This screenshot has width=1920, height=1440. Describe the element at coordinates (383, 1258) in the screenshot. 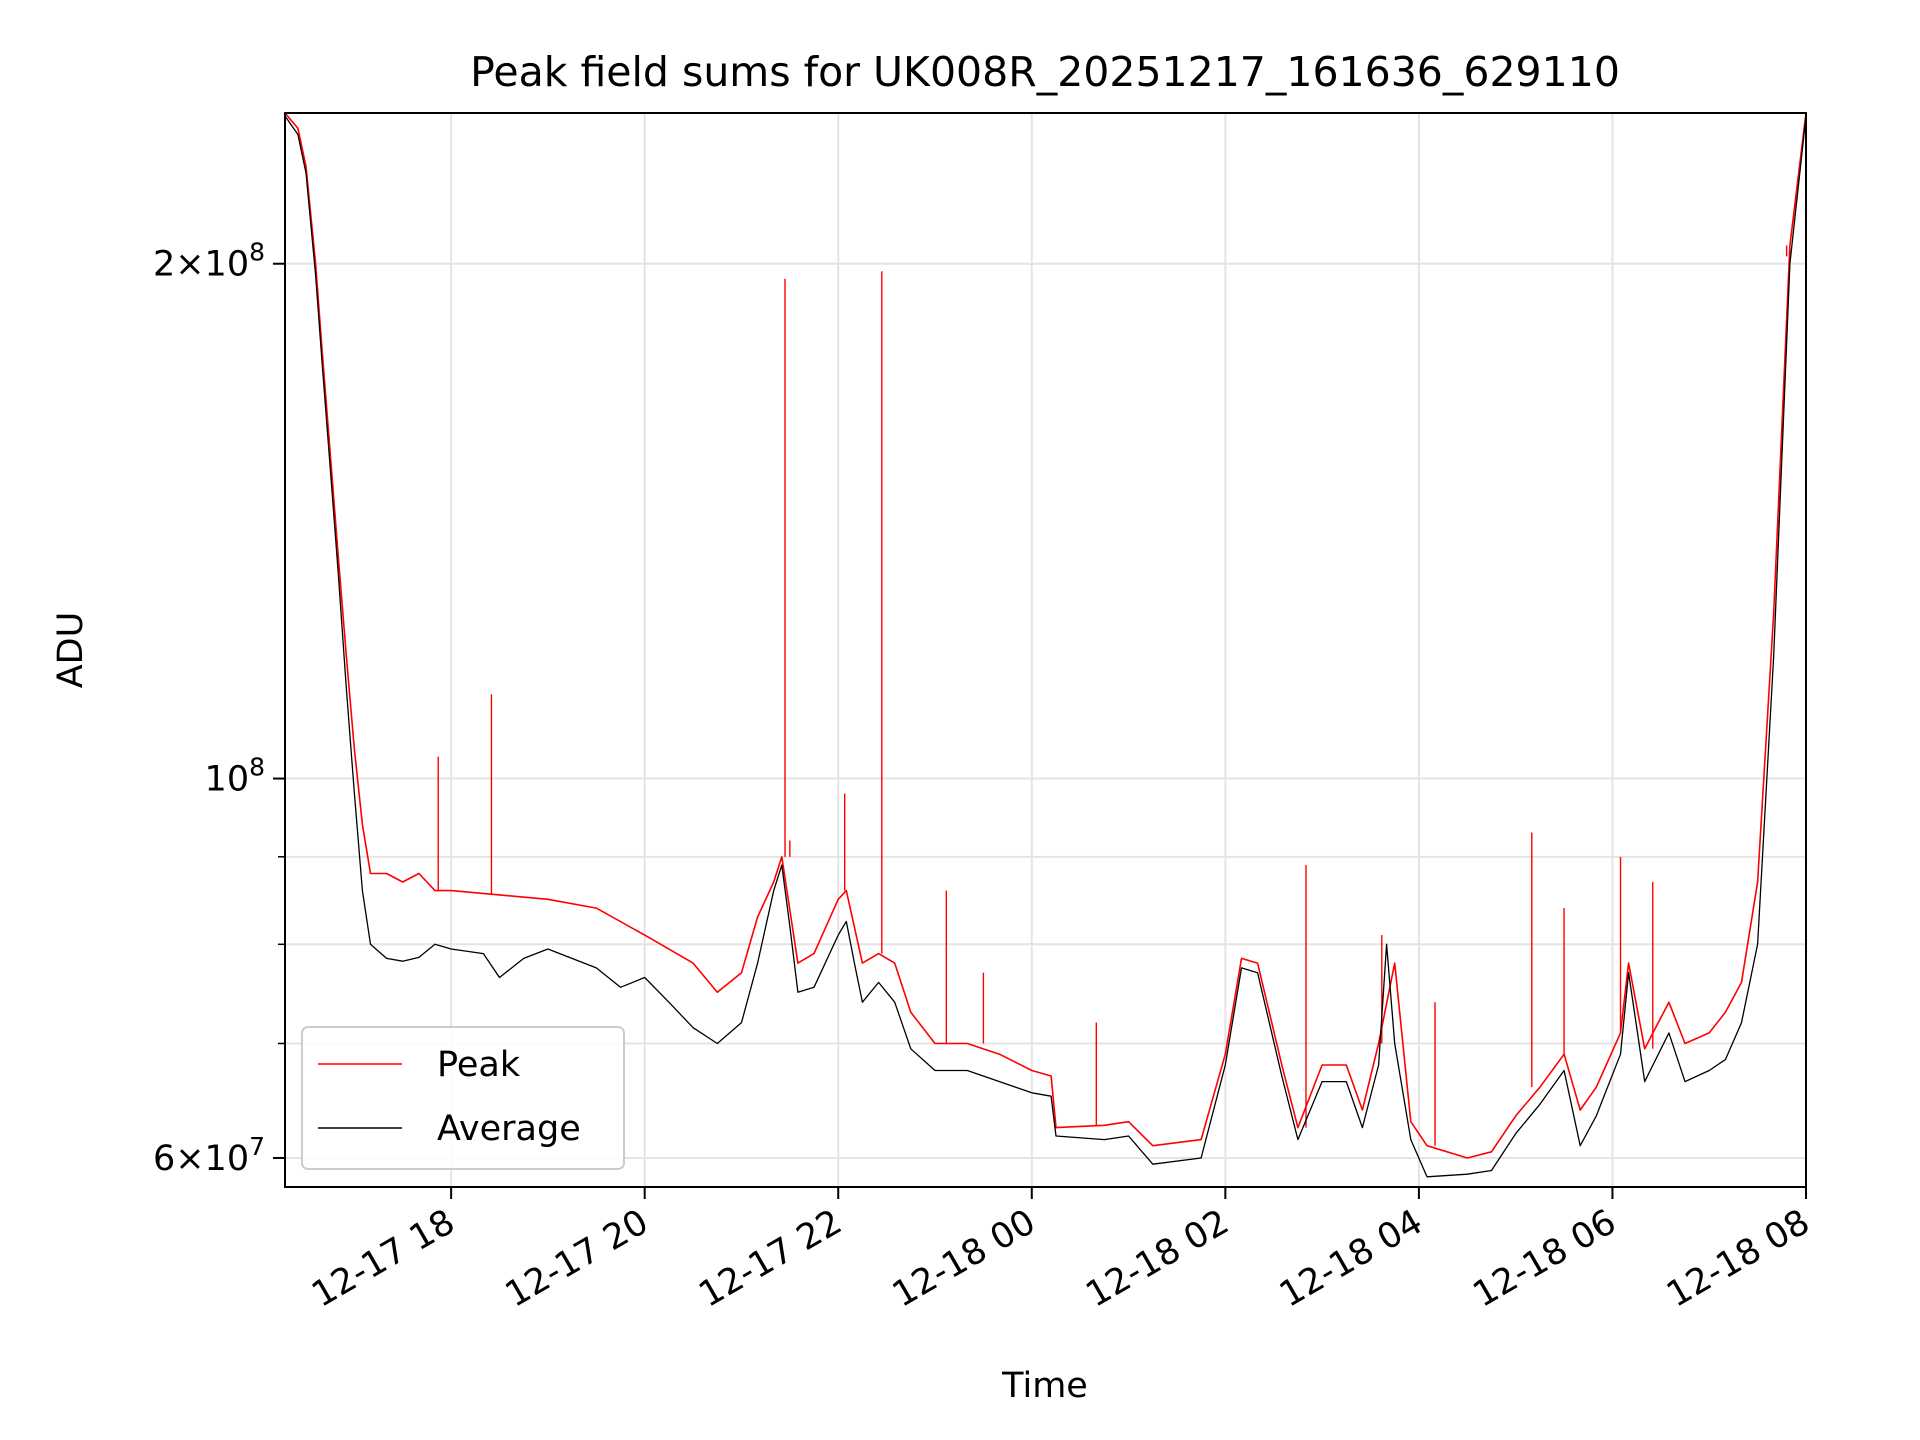

I see `x-tick-label-0: 12-17 18` at that location.